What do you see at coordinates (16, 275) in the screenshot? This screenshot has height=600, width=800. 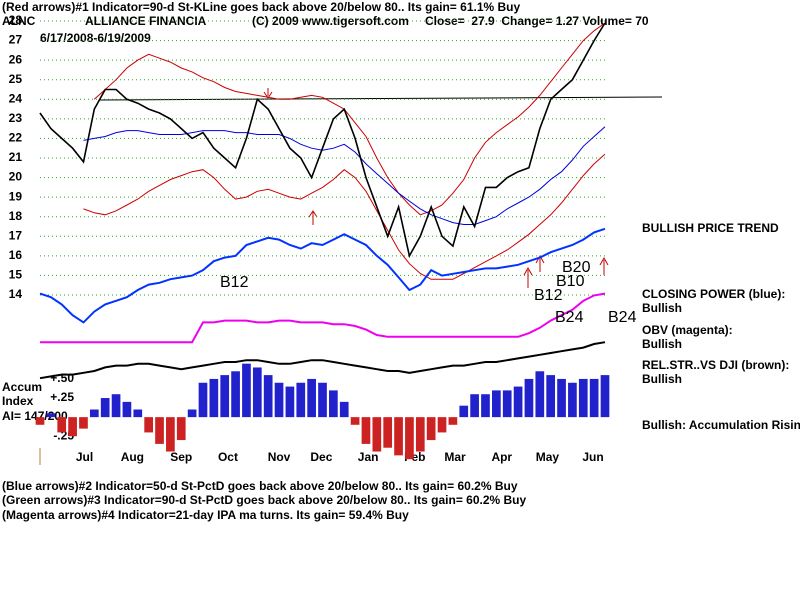 I see `y-tick-label: 15` at bounding box center [16, 275].